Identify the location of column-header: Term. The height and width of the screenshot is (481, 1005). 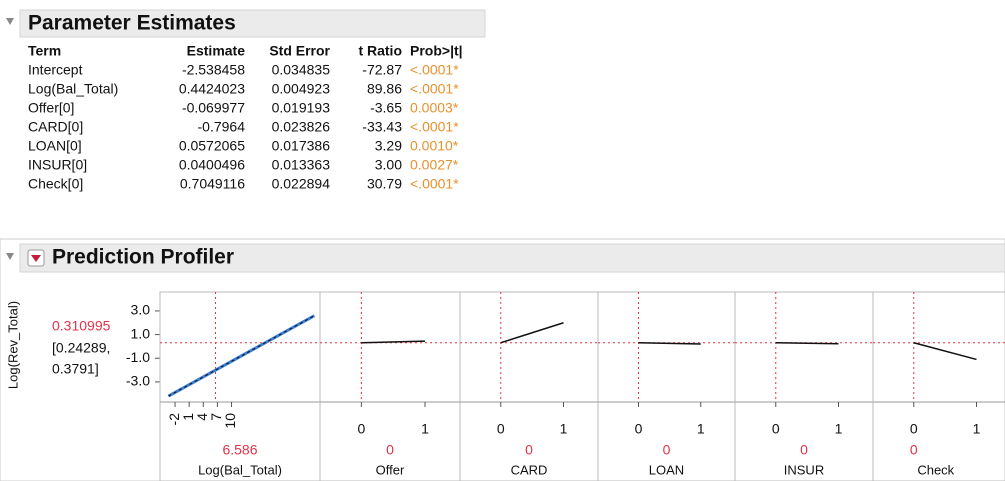
(44, 51).